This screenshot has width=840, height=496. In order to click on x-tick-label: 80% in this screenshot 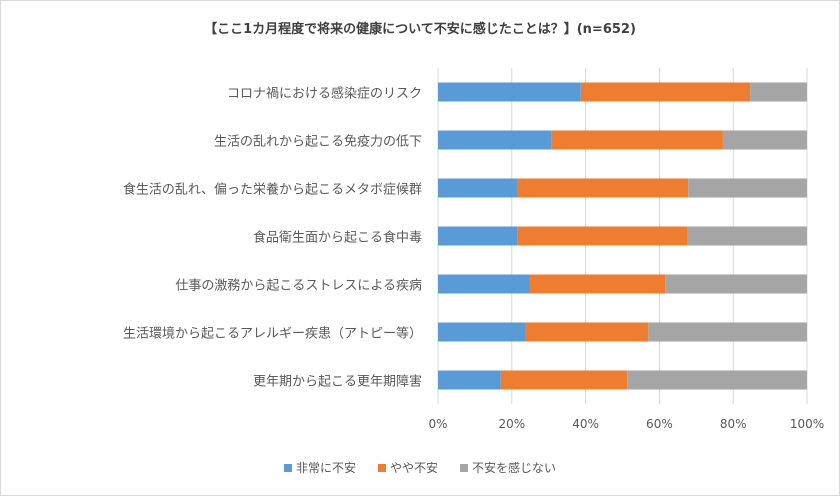, I will do `click(733, 424)`.